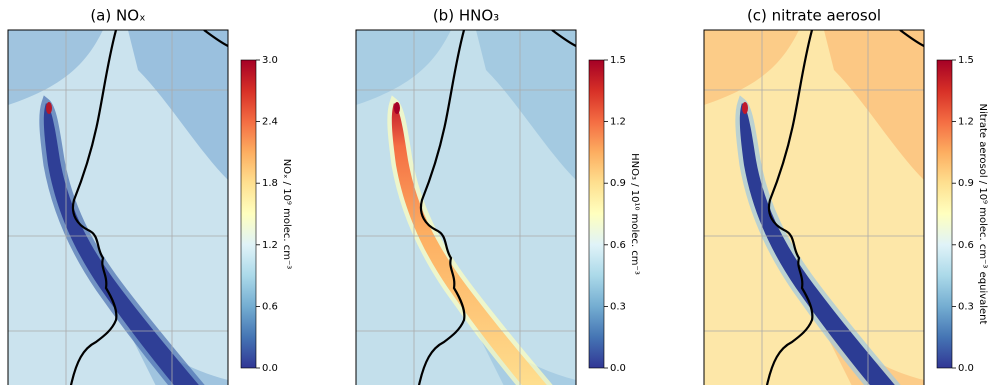 The height and width of the screenshot is (385, 992). I want to click on colorbar-label: HNO₃ / 10¹⁰ molec. cm⁻³, so click(634, 214).